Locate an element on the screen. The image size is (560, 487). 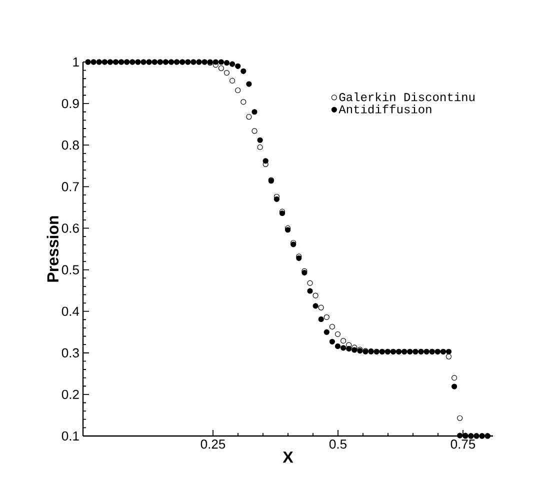
x-tick-label: 0.75 is located at coordinates (463, 444).